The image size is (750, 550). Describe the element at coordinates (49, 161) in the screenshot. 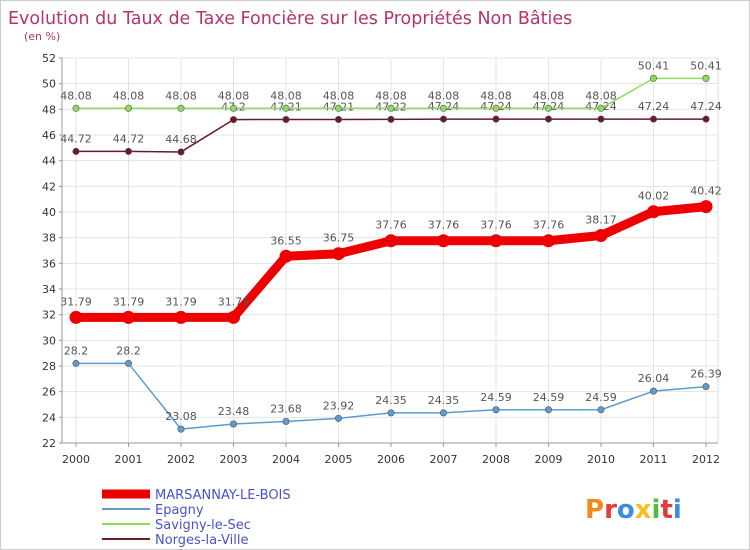

I see `y-tick-label: 44` at that location.